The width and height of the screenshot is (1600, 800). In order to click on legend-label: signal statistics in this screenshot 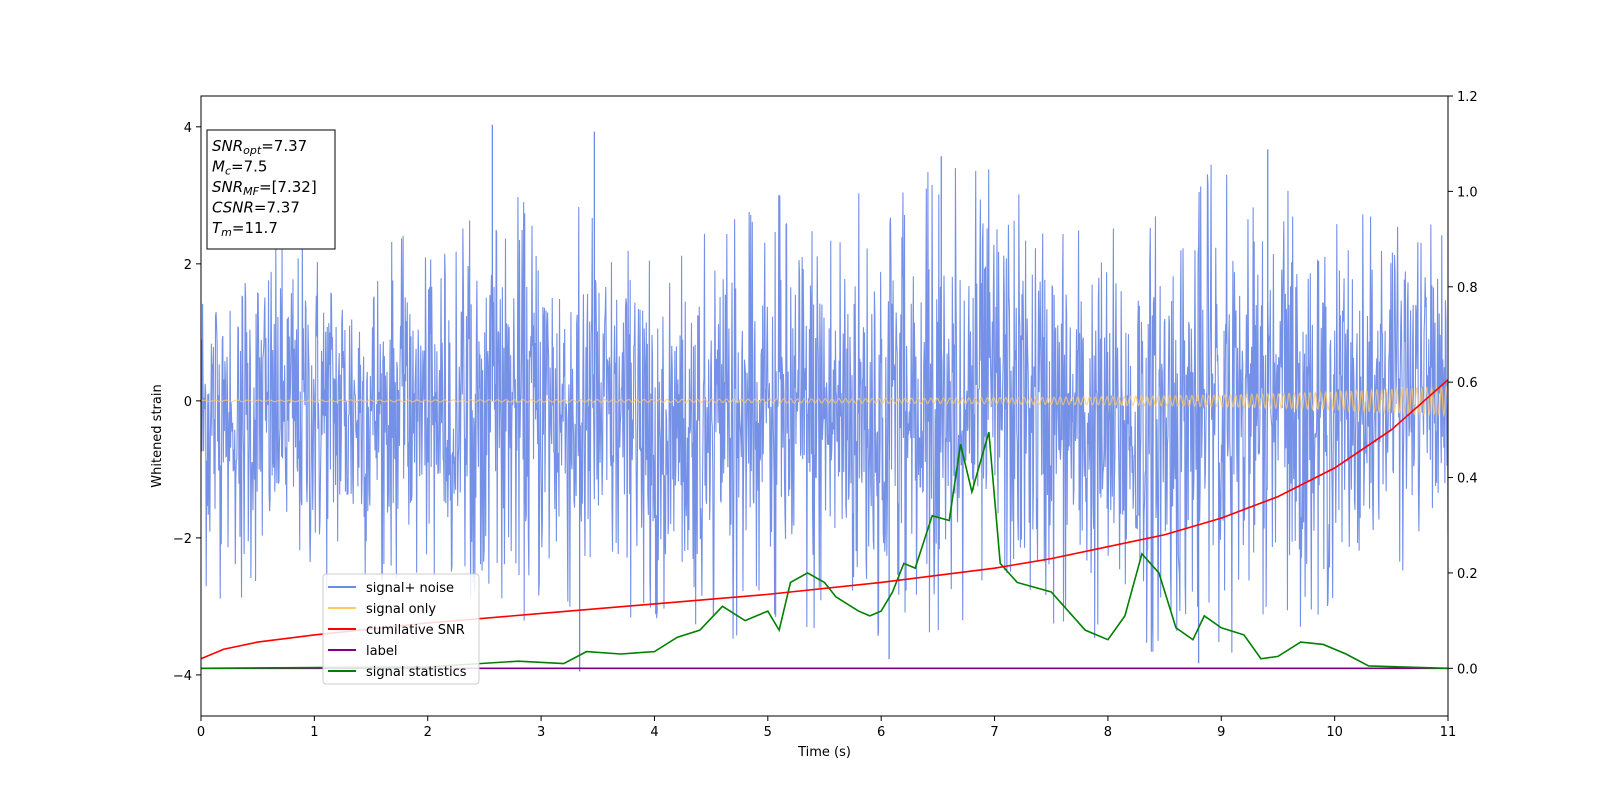, I will do `click(416, 672)`.